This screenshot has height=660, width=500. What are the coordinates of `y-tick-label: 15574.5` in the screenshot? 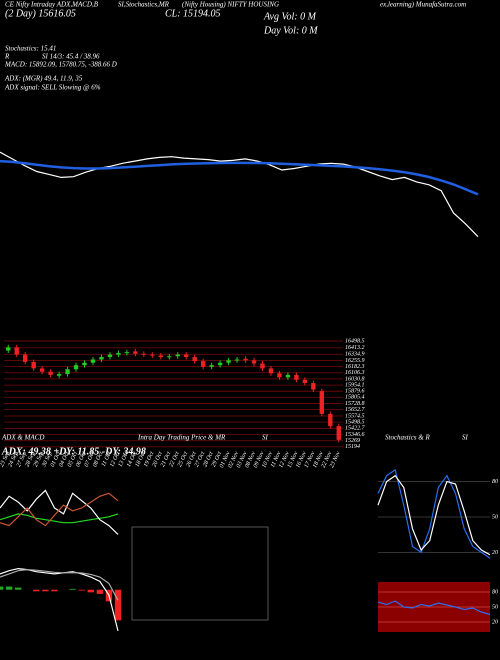 It's located at (355, 415).